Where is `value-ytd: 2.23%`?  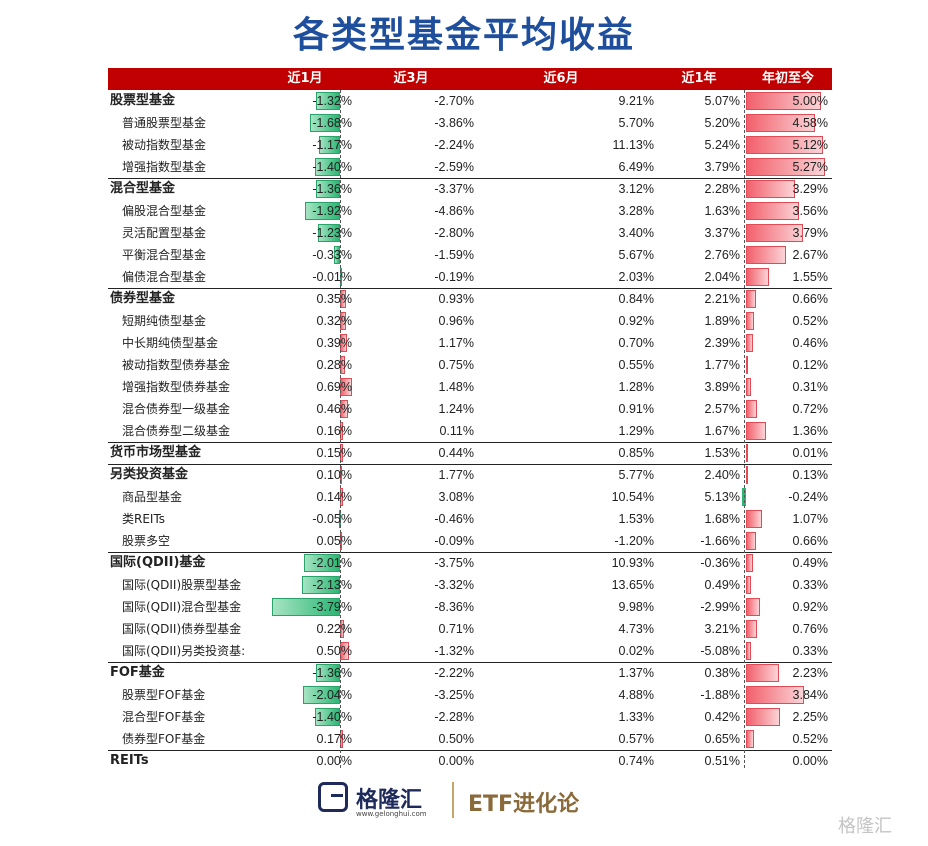
value-ytd: 2.23% is located at coordinates (810, 673).